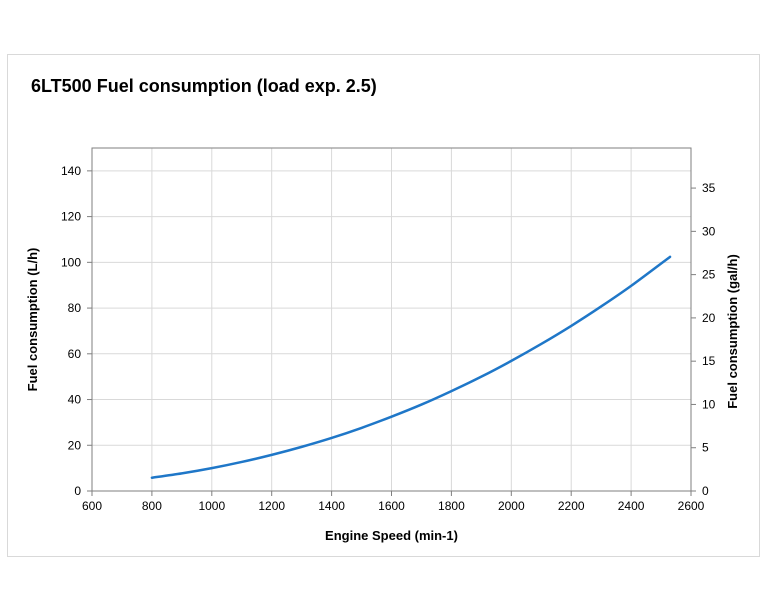 Image resolution: width=768 pixels, height=614 pixels. What do you see at coordinates (71, 171) in the screenshot?
I see `y-tick-label: 140` at bounding box center [71, 171].